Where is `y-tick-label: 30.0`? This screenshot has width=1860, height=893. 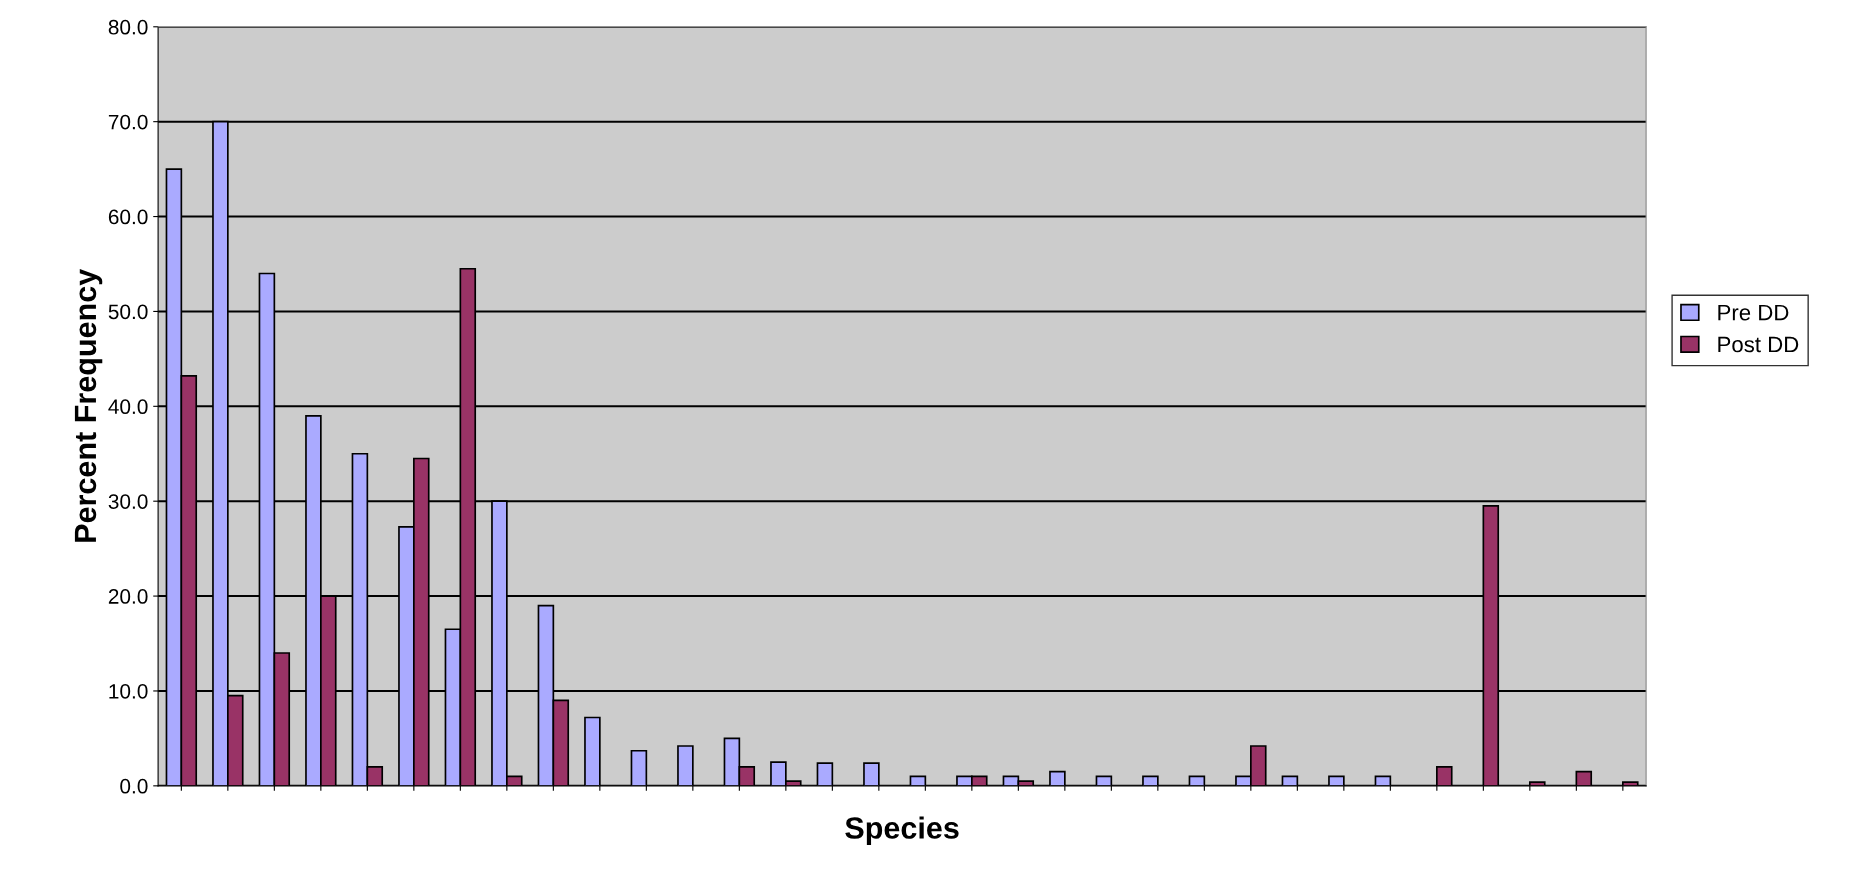 y-tick-label: 30.0 is located at coordinates (128, 501).